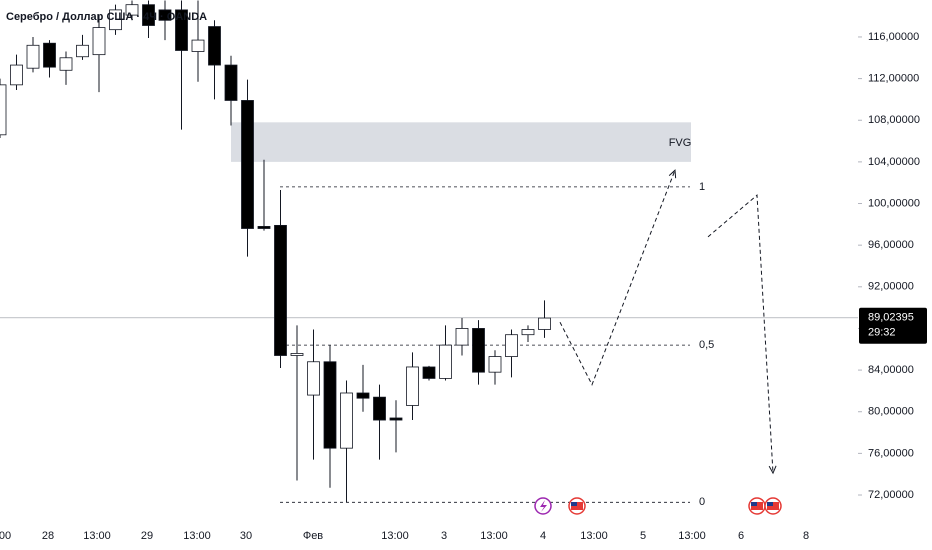 This screenshot has height=550, width=932. Describe the element at coordinates (246, 536) in the screenshot. I see `x-tick-label: 30` at that location.